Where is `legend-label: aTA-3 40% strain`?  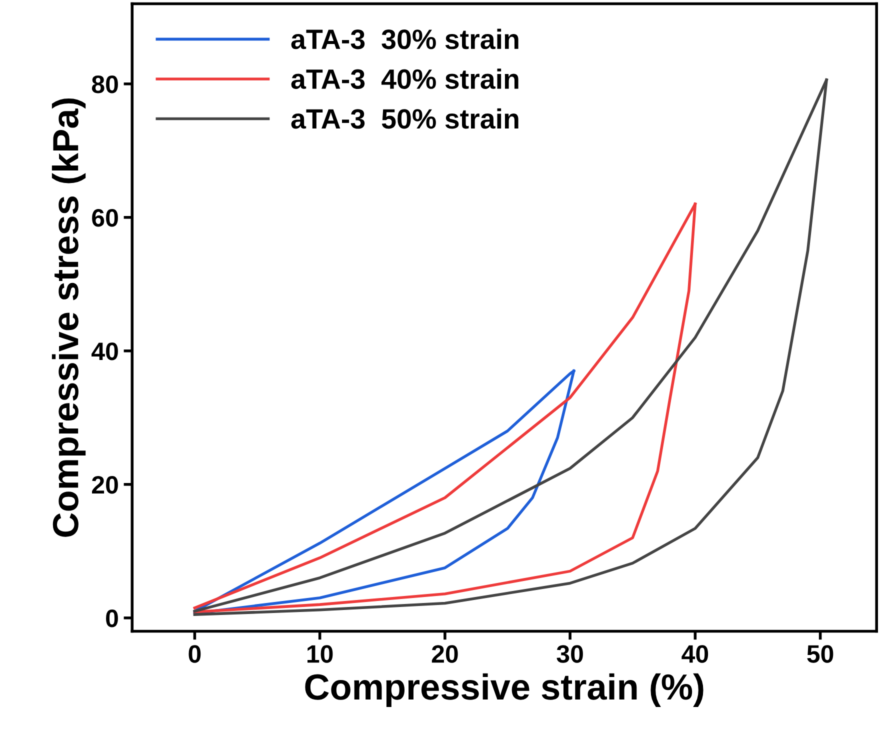
legend-label: aTA-3 40% strain is located at coordinates (404, 79).